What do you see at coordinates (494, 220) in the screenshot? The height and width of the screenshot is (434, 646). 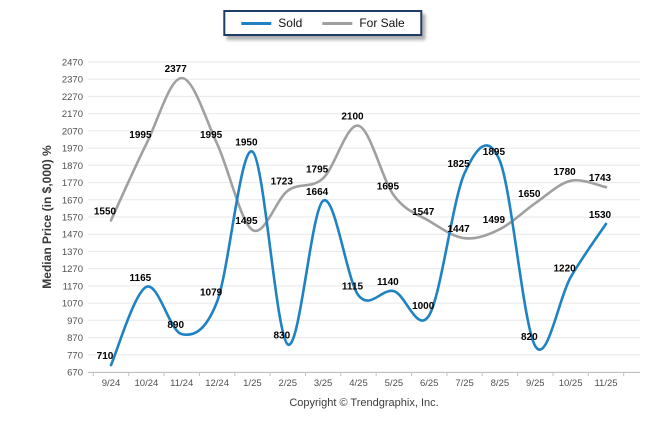 I see `for-sale-data-label: 1499` at bounding box center [494, 220].